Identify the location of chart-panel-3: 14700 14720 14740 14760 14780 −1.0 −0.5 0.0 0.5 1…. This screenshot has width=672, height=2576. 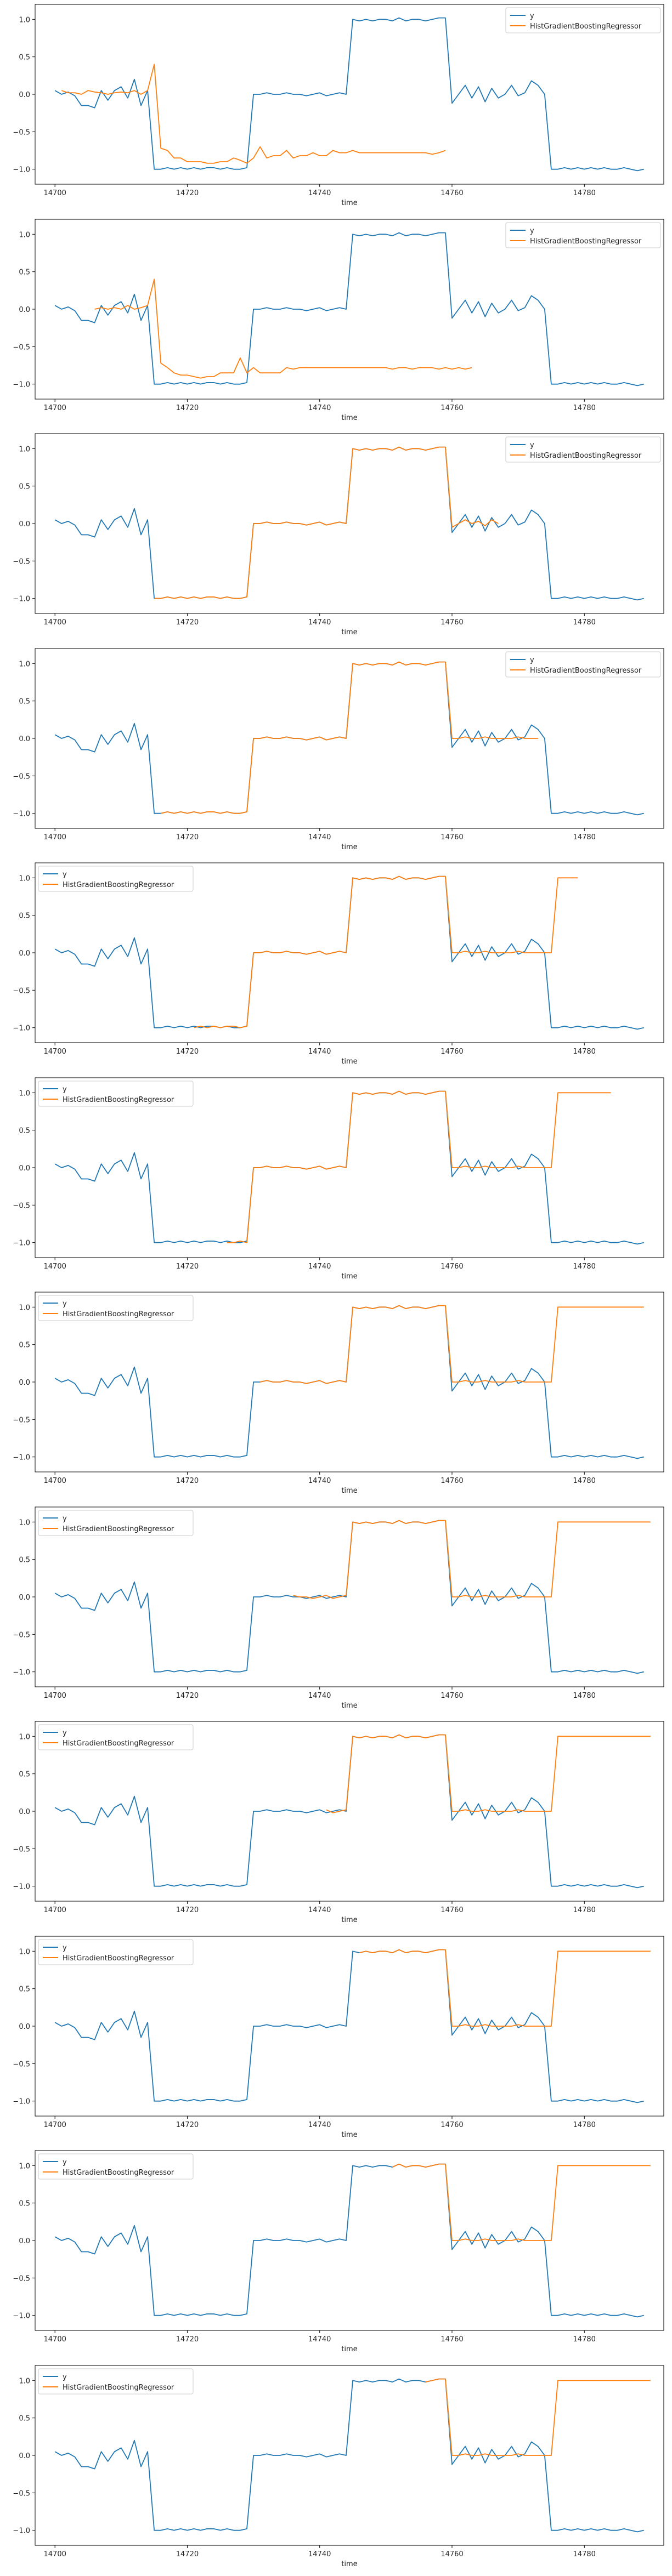
(339, 534).